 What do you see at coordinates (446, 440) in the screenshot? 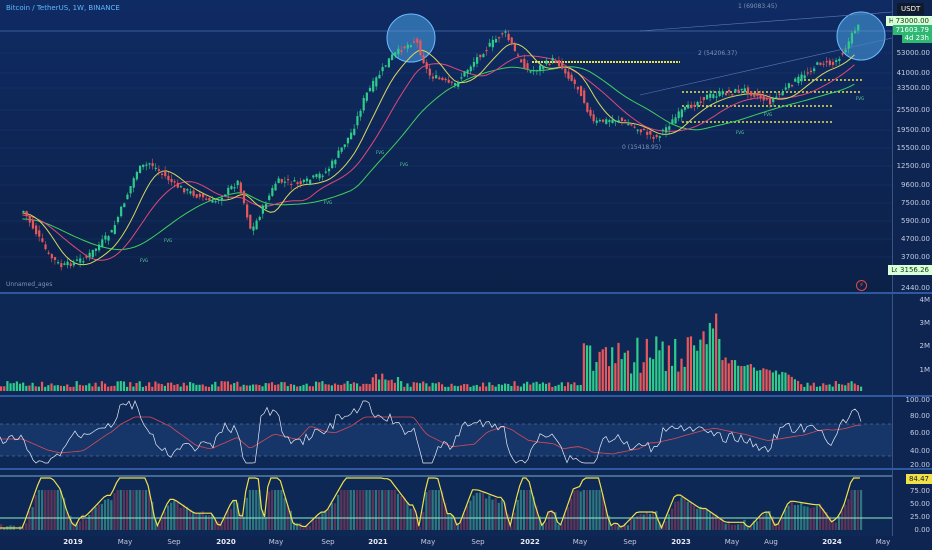
I see `rsi-band` at bounding box center [446, 440].